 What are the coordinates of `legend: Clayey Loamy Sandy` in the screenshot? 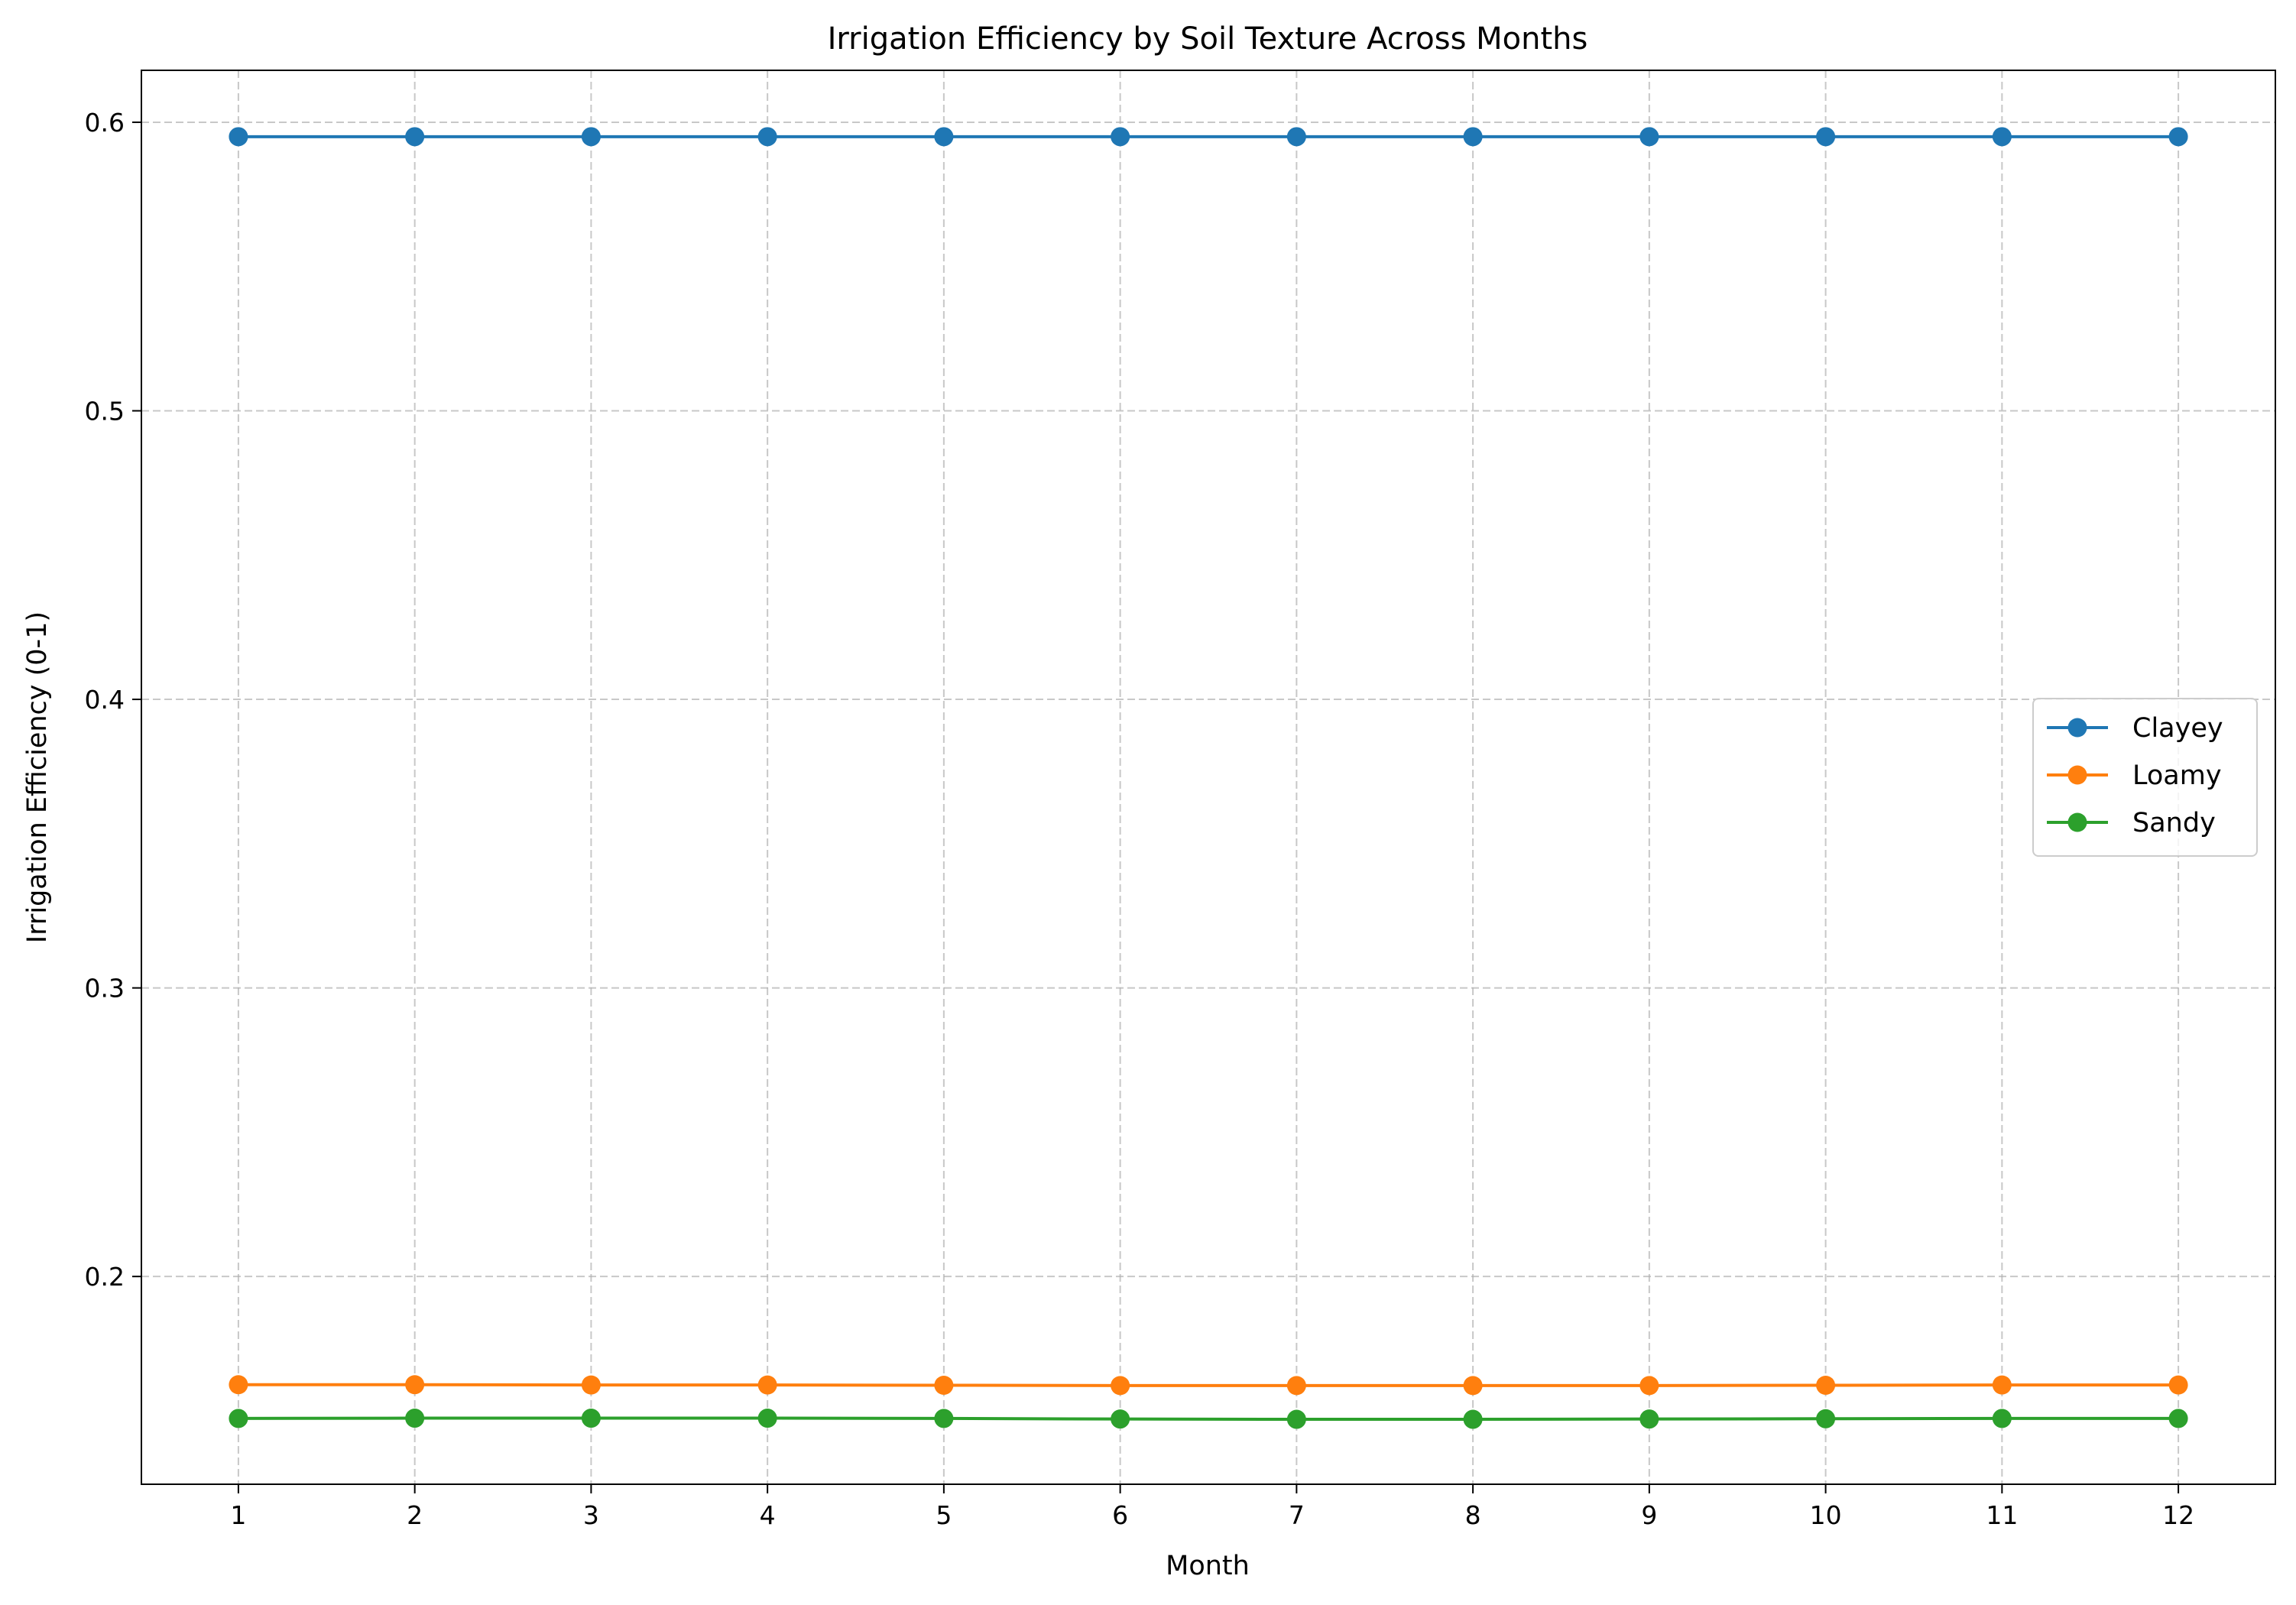 It's located at (2145, 777).